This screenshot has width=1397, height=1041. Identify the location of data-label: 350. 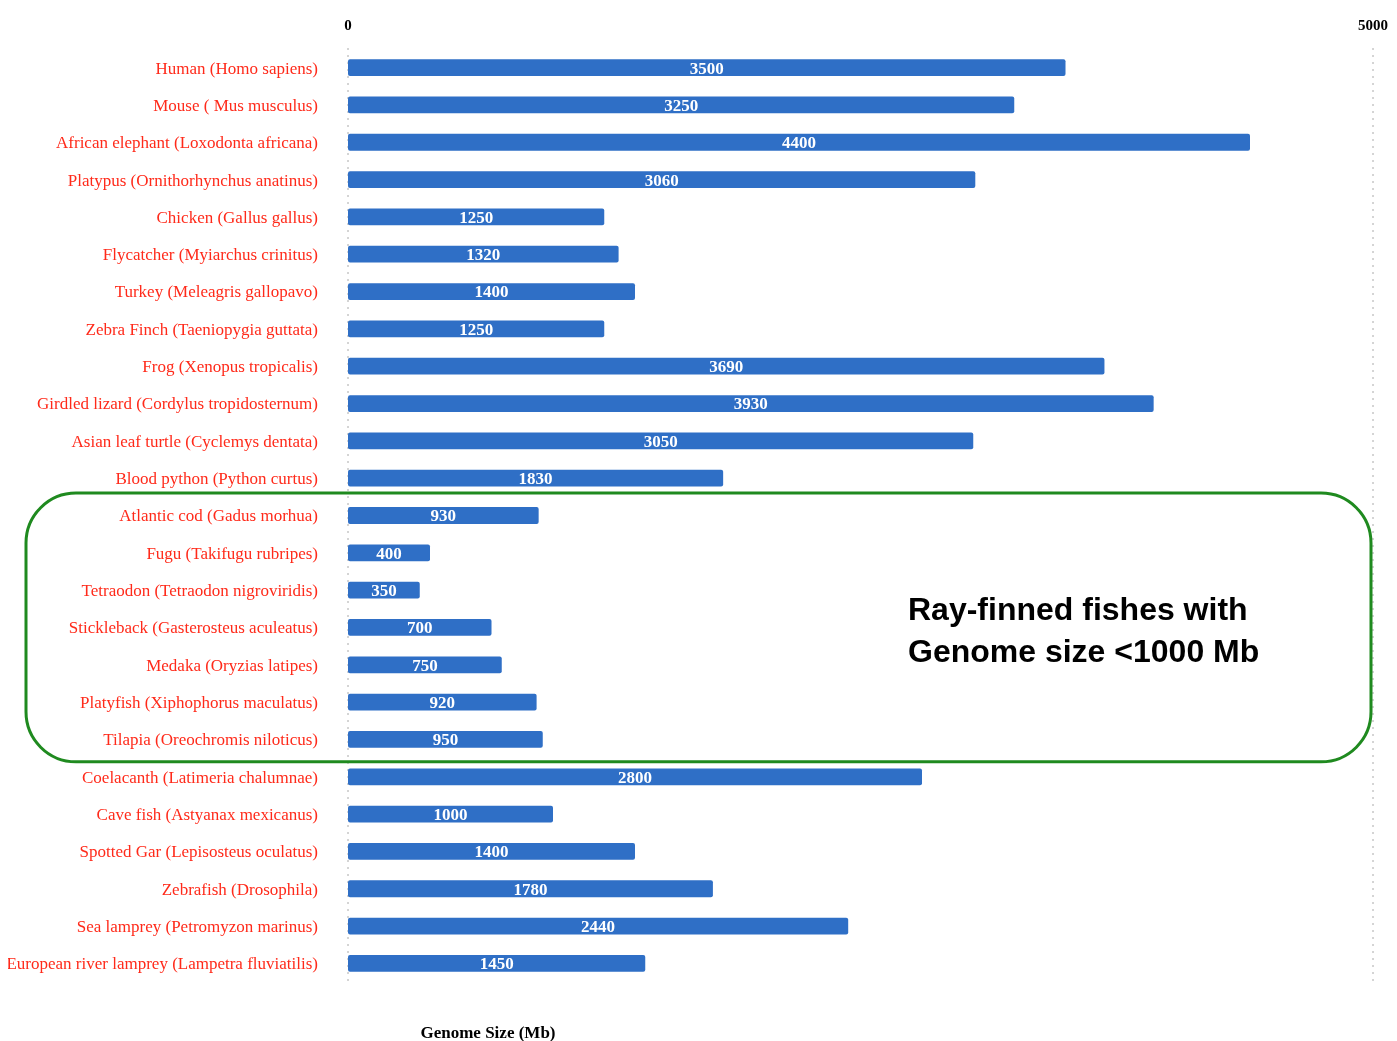
(384, 591).